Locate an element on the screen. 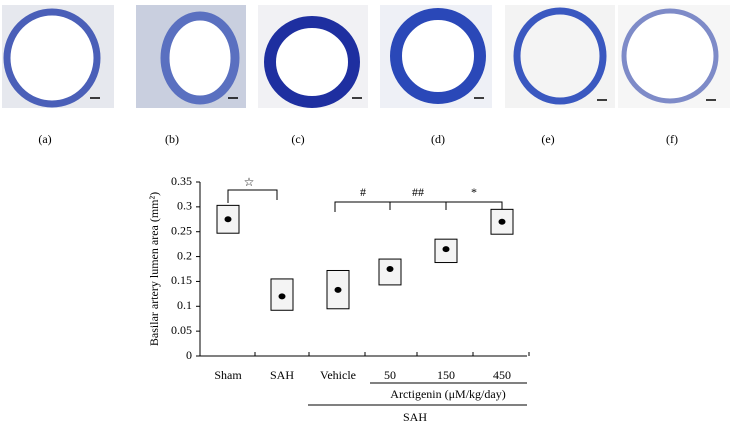 This screenshot has width=733, height=434. y-tick-label: 0.05 is located at coordinates (181, 330).